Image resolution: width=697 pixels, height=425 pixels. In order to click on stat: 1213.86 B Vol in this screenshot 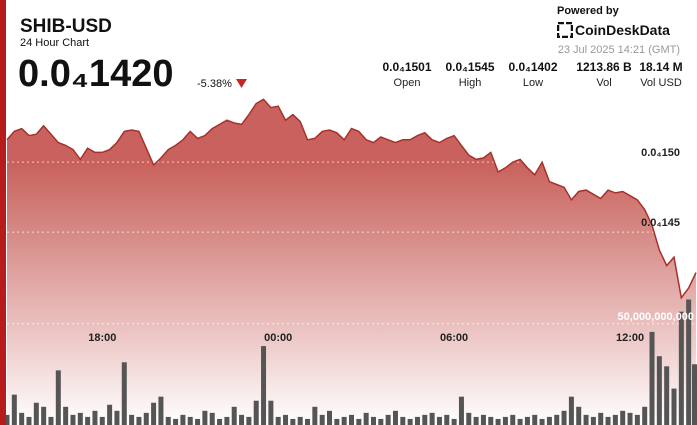, I will do `click(604, 74)`.